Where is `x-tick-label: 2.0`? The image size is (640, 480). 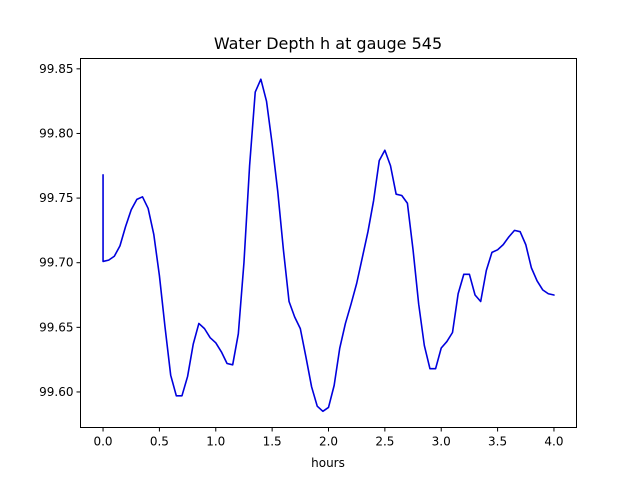 x-tick-label: 2.0 is located at coordinates (328, 442).